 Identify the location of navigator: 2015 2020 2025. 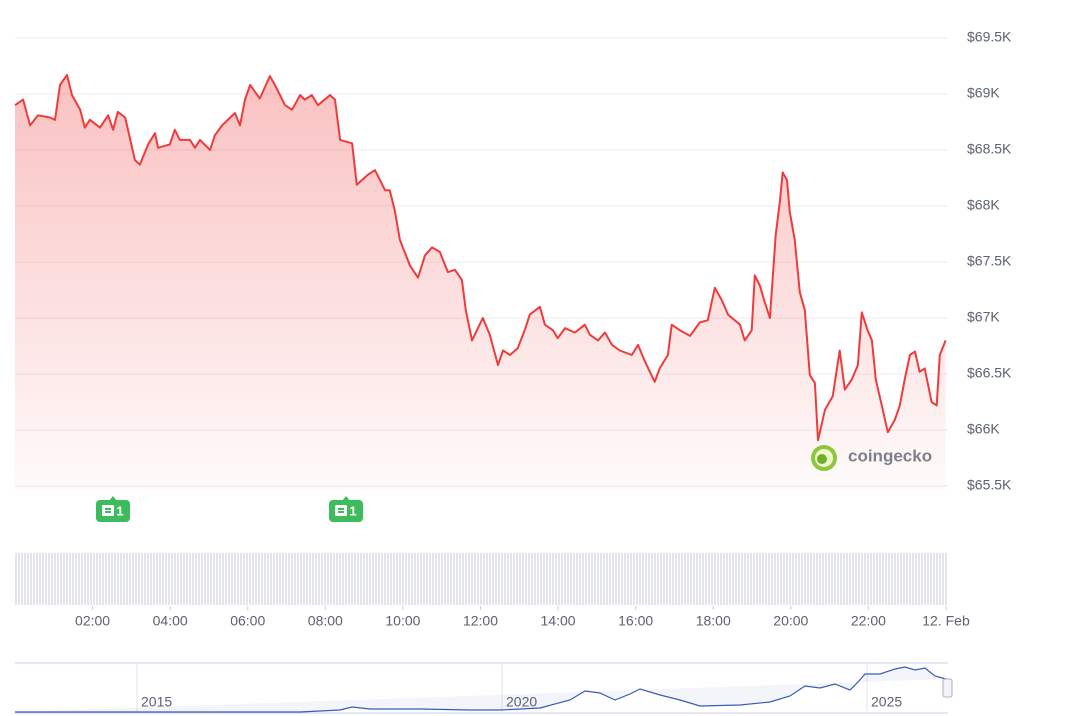
(484, 688).